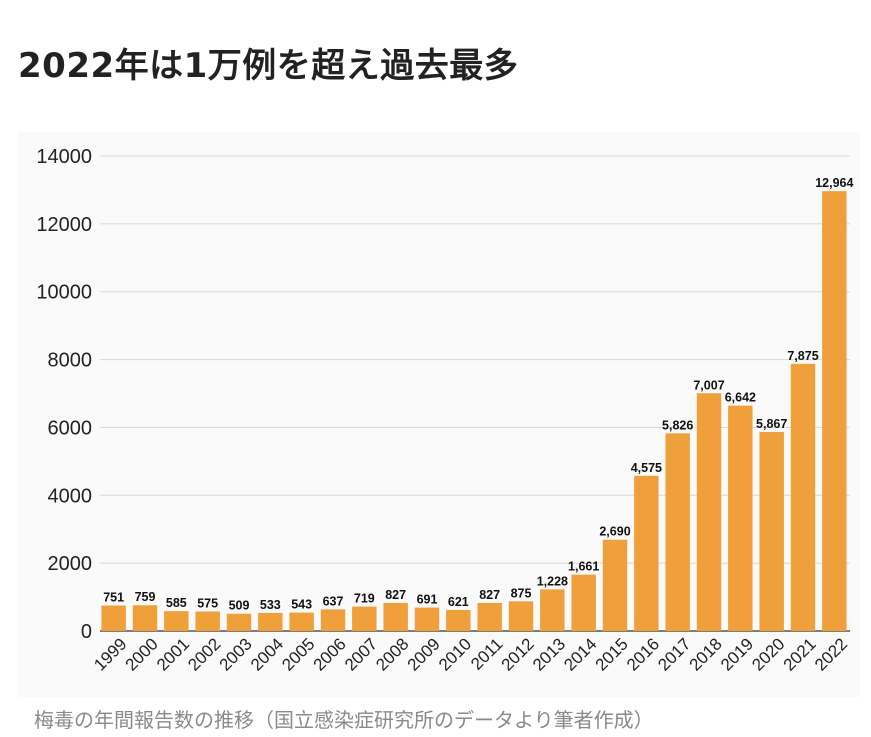 This screenshot has height=737, width=871. Describe the element at coordinates (458, 602) in the screenshot. I see `data-label: 621` at that location.